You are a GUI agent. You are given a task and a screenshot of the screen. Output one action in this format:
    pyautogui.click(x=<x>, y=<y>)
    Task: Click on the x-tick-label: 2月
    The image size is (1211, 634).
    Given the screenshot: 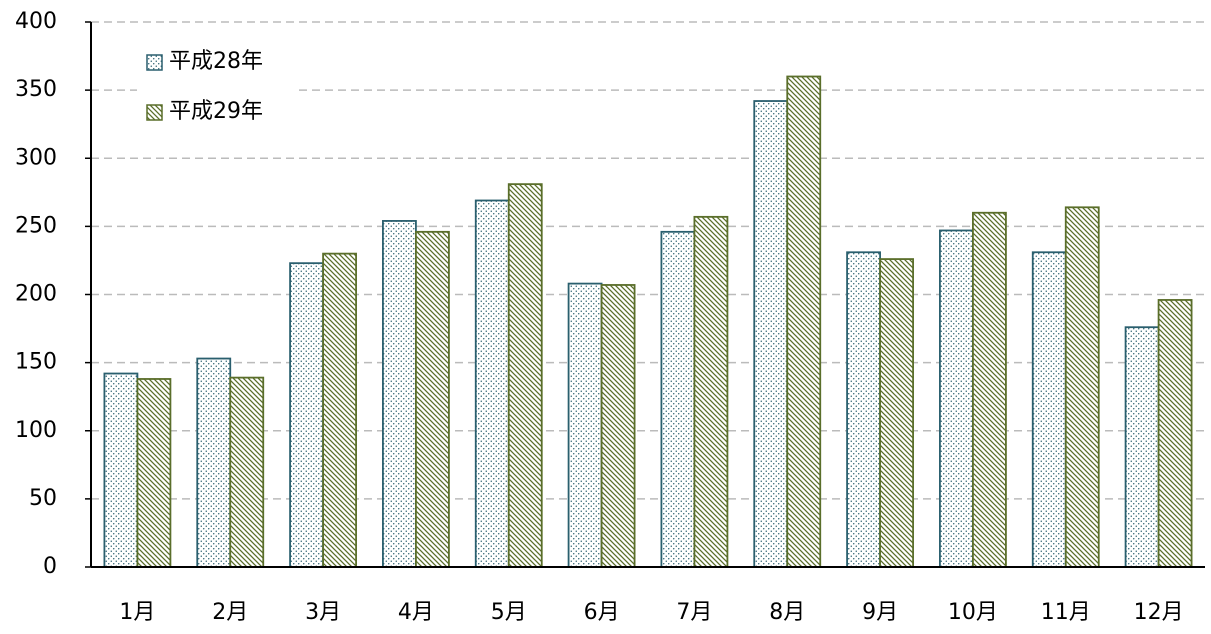 What is the action you would take?
    pyautogui.click(x=230, y=612)
    